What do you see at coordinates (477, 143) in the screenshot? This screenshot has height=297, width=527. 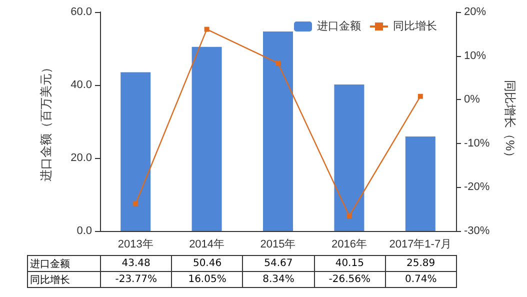 I see `y2-tick-label: -10%` at bounding box center [477, 143].